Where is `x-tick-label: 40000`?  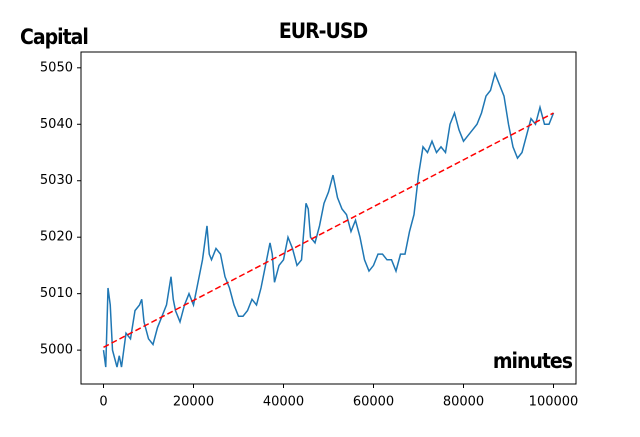 x-tick-label: 40000 is located at coordinates (283, 402).